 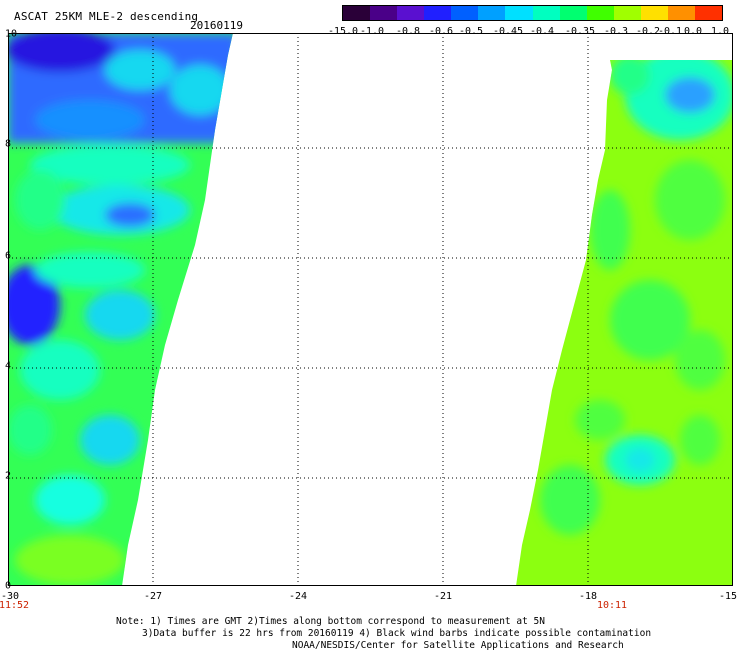 I want to click on scale-label: -1.0, so click(x=372, y=31).